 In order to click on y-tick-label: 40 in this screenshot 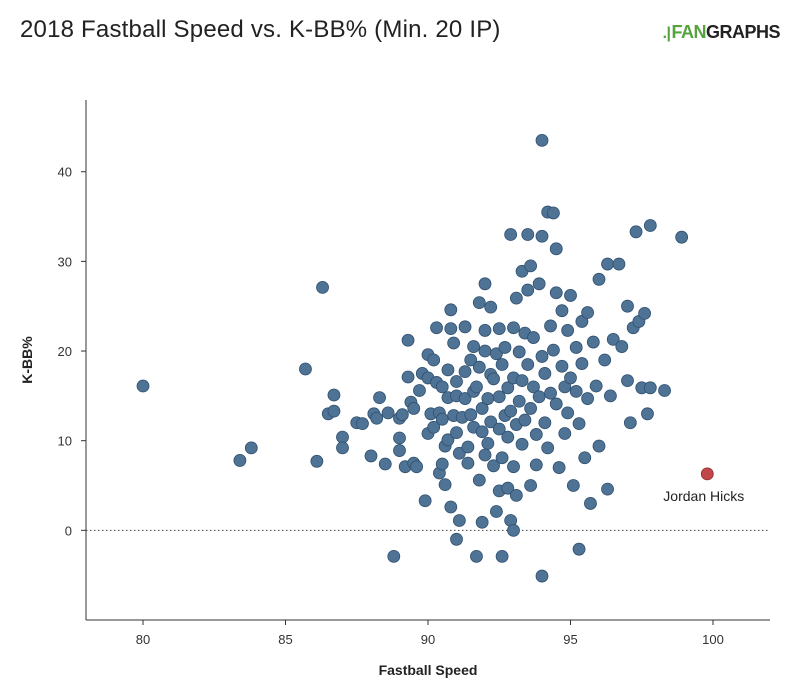, I will do `click(65, 172)`.